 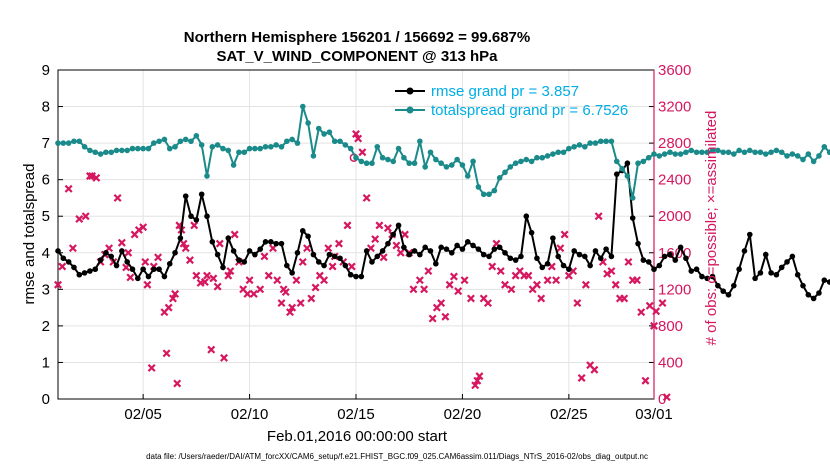 I want to click on y-tick-label-right: 0, so click(x=662, y=399).